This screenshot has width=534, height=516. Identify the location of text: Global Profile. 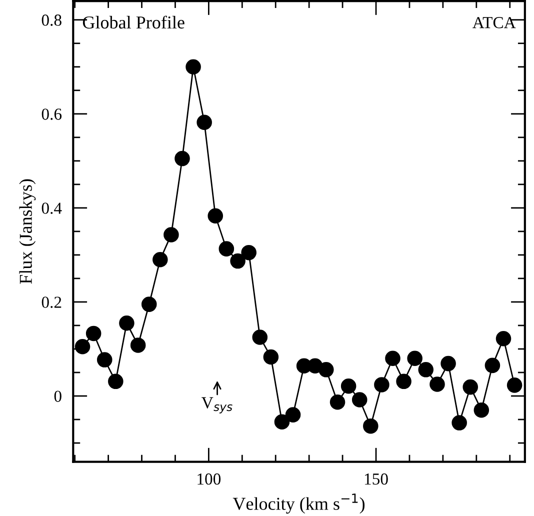
(133, 22).